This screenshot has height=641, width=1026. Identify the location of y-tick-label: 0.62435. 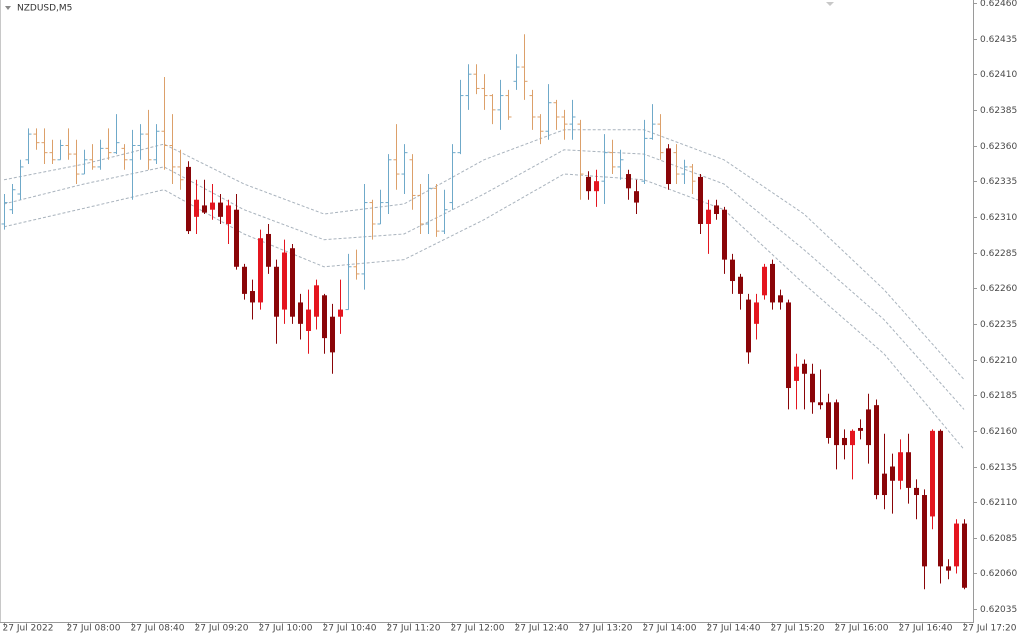
(998, 40).